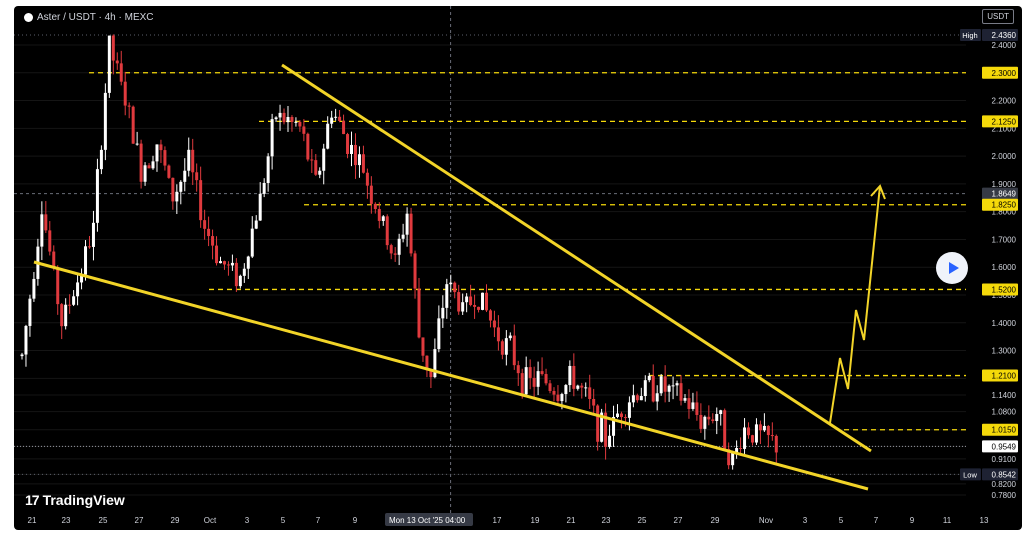 The height and width of the screenshot is (533, 1024). I want to click on price-label-value: 1.8250, so click(1004, 205).